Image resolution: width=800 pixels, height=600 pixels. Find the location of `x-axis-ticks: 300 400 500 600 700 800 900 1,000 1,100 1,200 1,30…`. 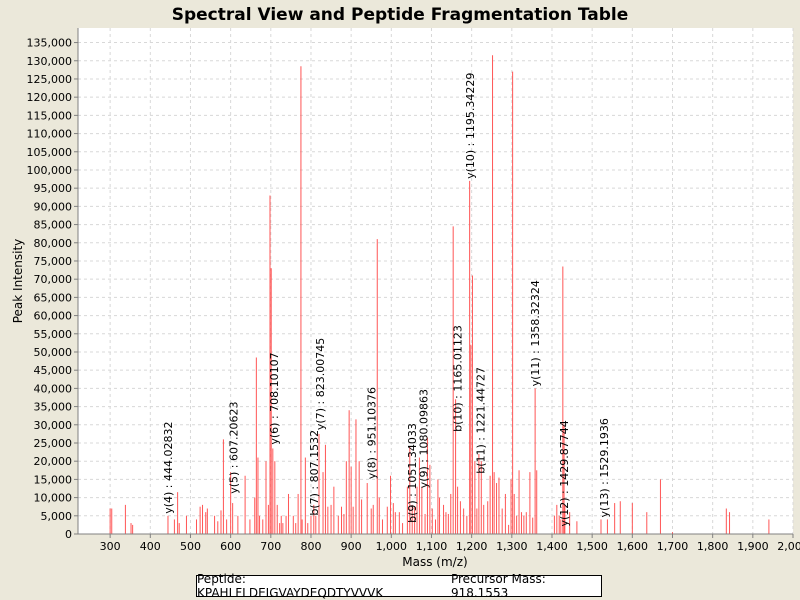

x-axis-ticks: 300 400 500 600 700 800 900 1,000 1,100 1,200 1,30… is located at coordinates (450, 543).